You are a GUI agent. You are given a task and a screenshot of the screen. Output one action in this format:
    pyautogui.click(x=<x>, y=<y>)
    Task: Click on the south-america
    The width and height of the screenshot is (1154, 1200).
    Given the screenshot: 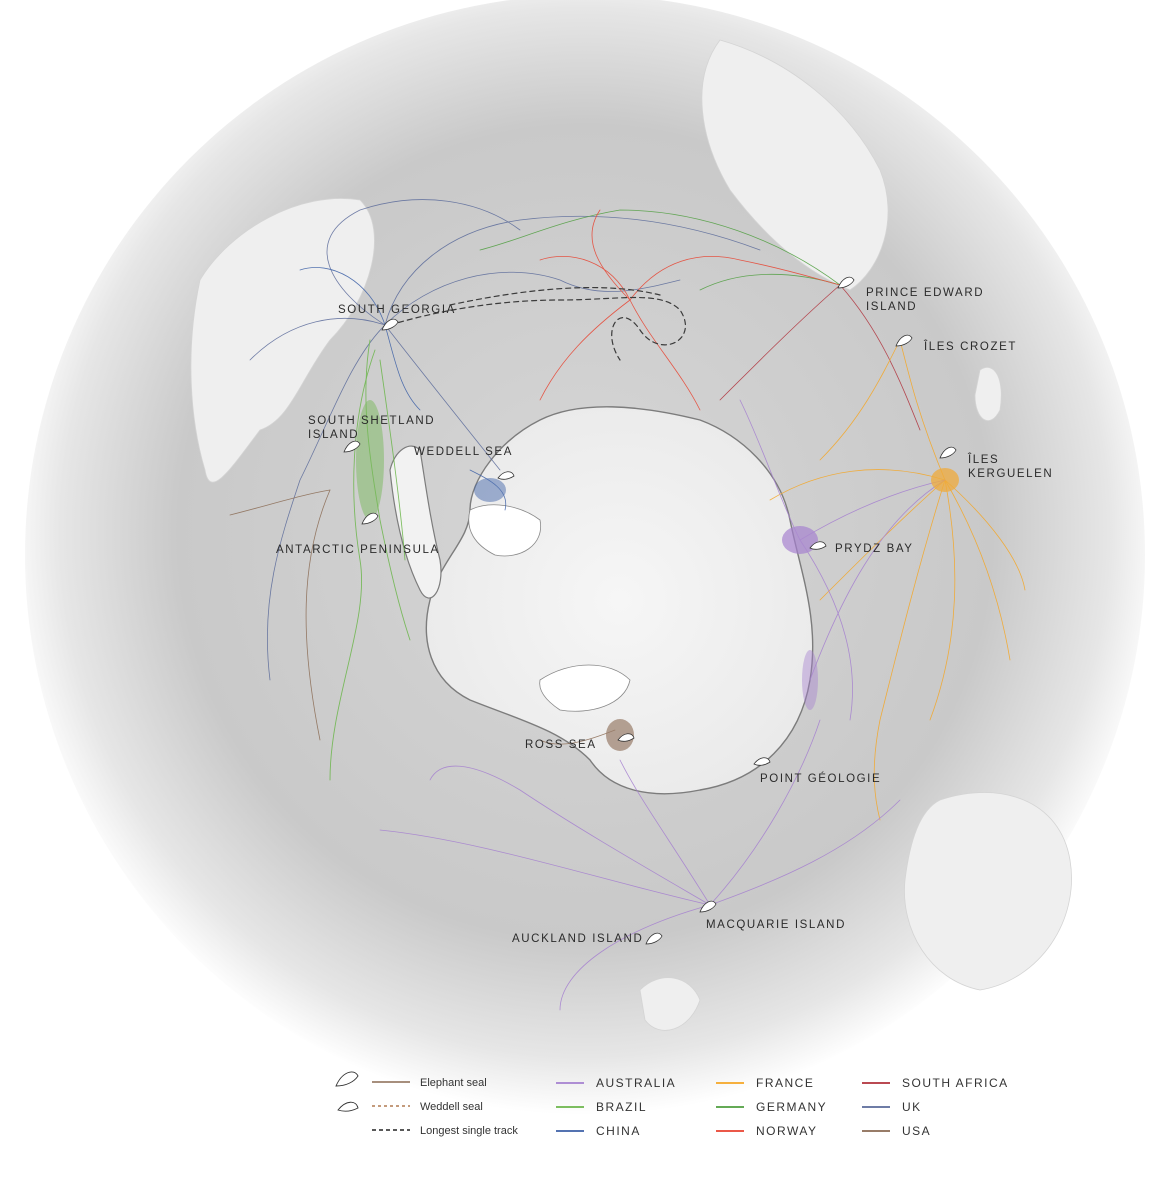 What is the action you would take?
    pyautogui.click(x=282, y=340)
    